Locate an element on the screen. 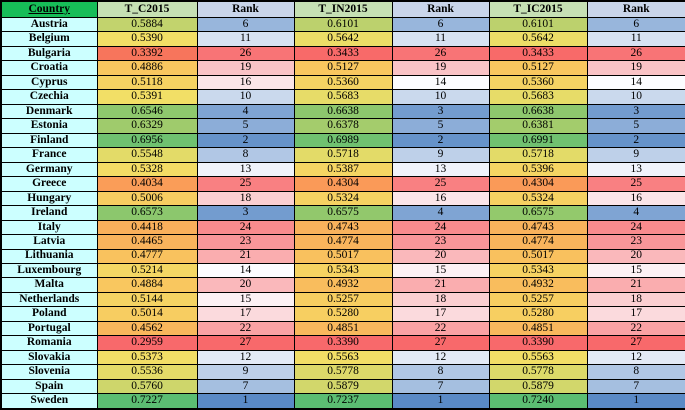 This screenshot has width=685, height=410. table-row: Italy 0.4418 24 0.4743 24 0.4743 24 is located at coordinates (342, 227).